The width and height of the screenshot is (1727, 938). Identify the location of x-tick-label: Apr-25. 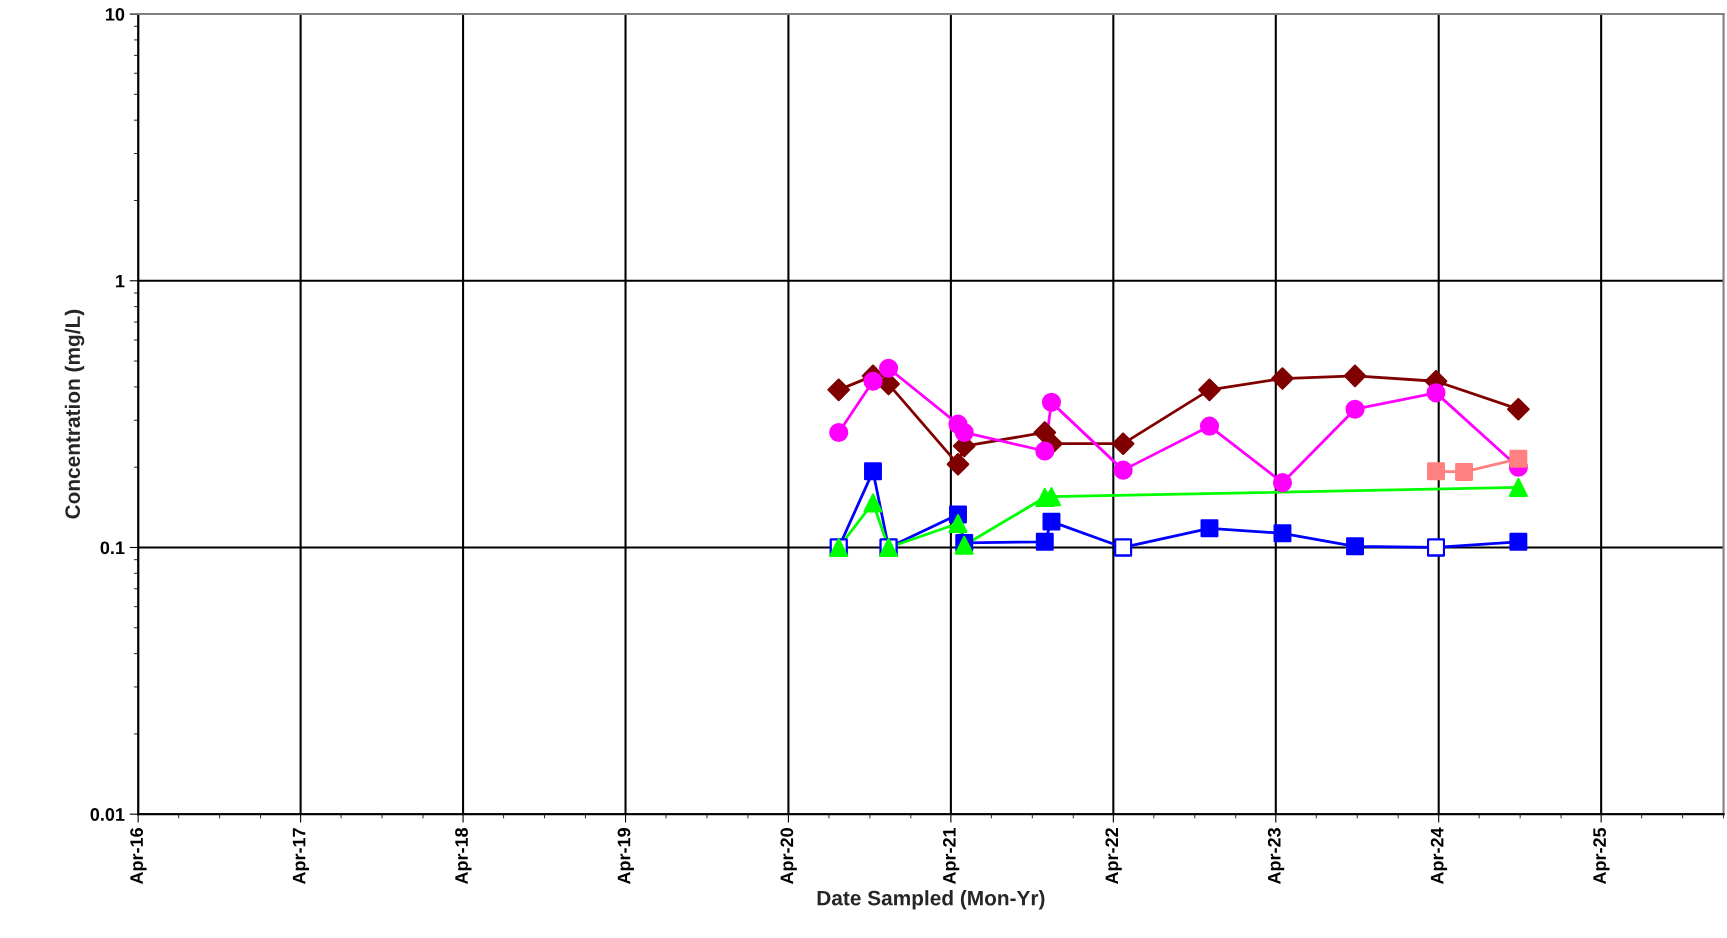
(1601, 856).